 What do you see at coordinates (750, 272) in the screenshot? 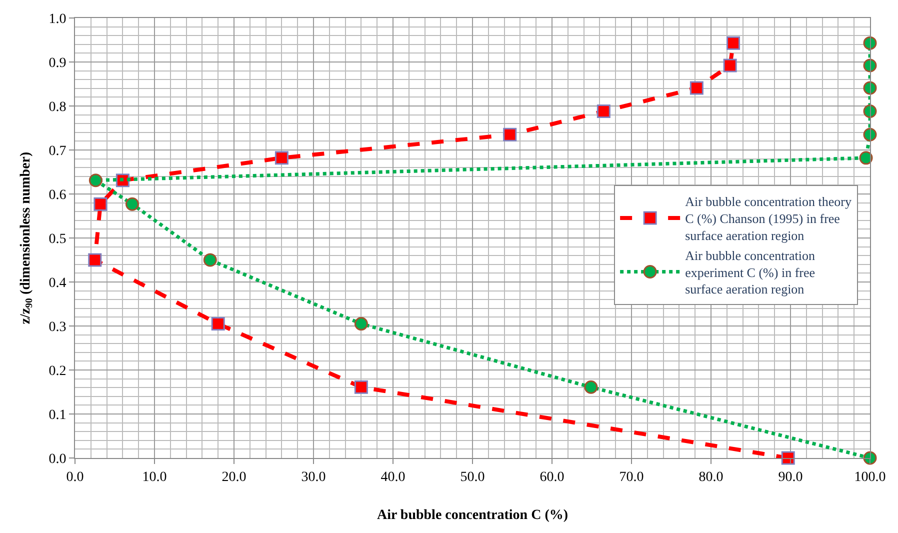
I see `legend-label: Air bubble concentration experiment C (%) in free surface aeration region` at bounding box center [750, 272].